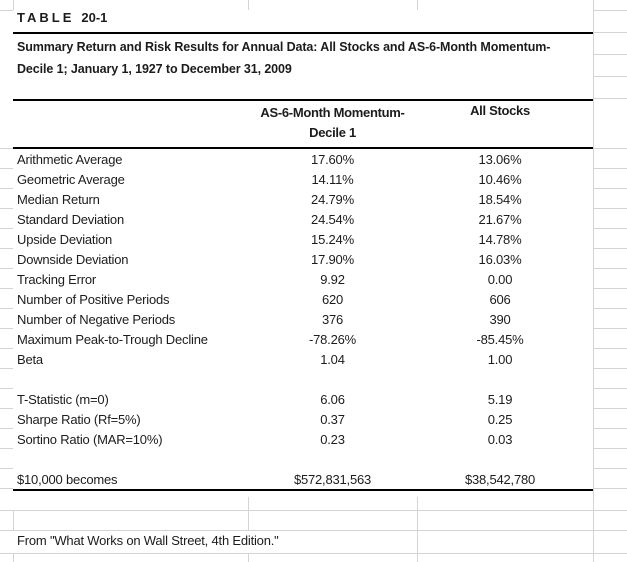 This screenshot has width=627, height=562. Describe the element at coordinates (296, 399) in the screenshot. I see `table-row: T-Statistic (m=0) 6.06 5.19` at that location.